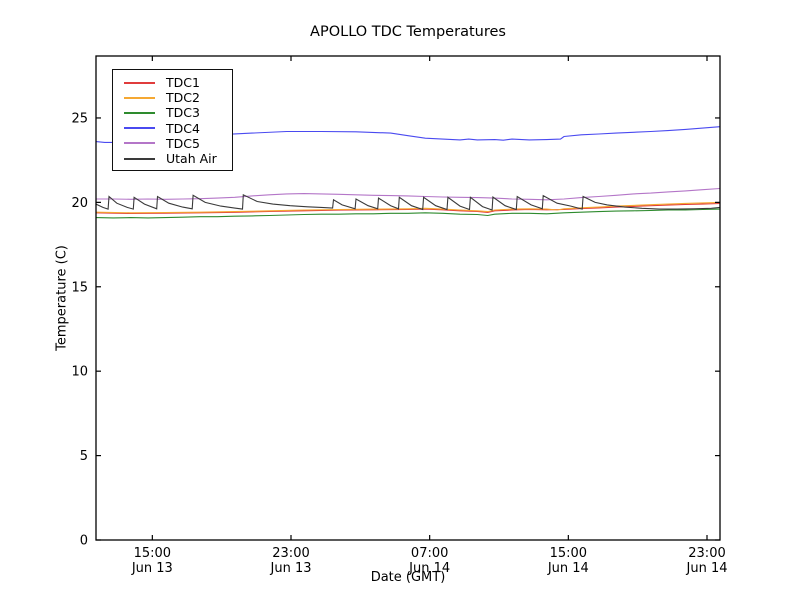 This screenshot has height=600, width=800. Describe the element at coordinates (429, 553) in the screenshot. I see `x-tick-label-time: 07:00` at that location.